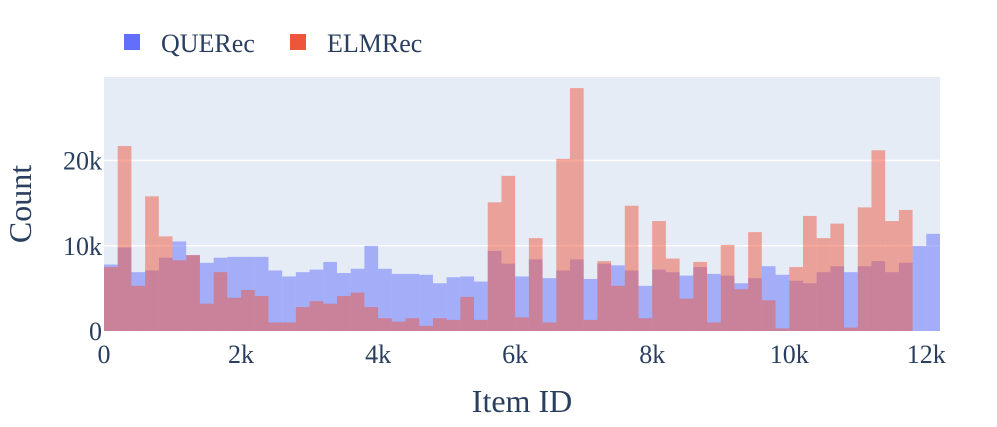 The height and width of the screenshot is (427, 997). What do you see at coordinates (95, 331) in the screenshot?
I see `y-tick-label-0: 0` at bounding box center [95, 331].